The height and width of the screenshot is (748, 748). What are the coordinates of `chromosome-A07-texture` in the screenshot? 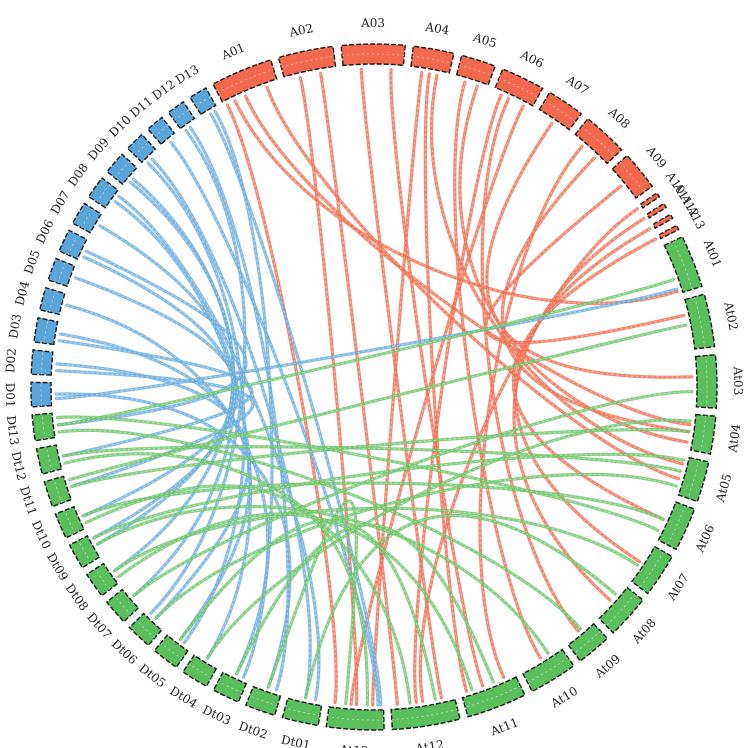 It's located at (560, 111).